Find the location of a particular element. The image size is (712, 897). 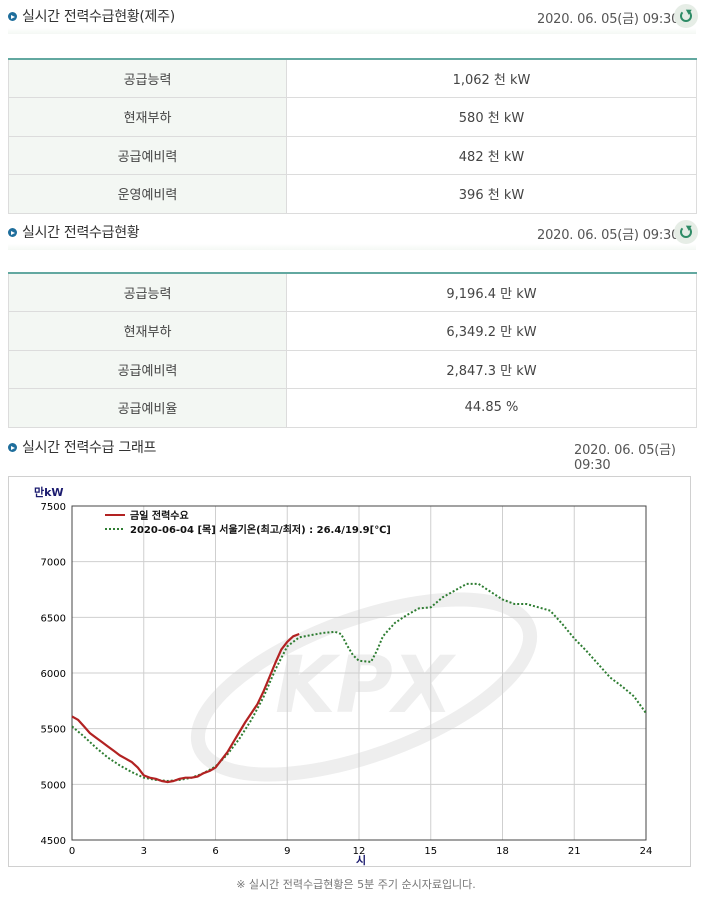

y-tick-label: 5500 is located at coordinates (53, 730).